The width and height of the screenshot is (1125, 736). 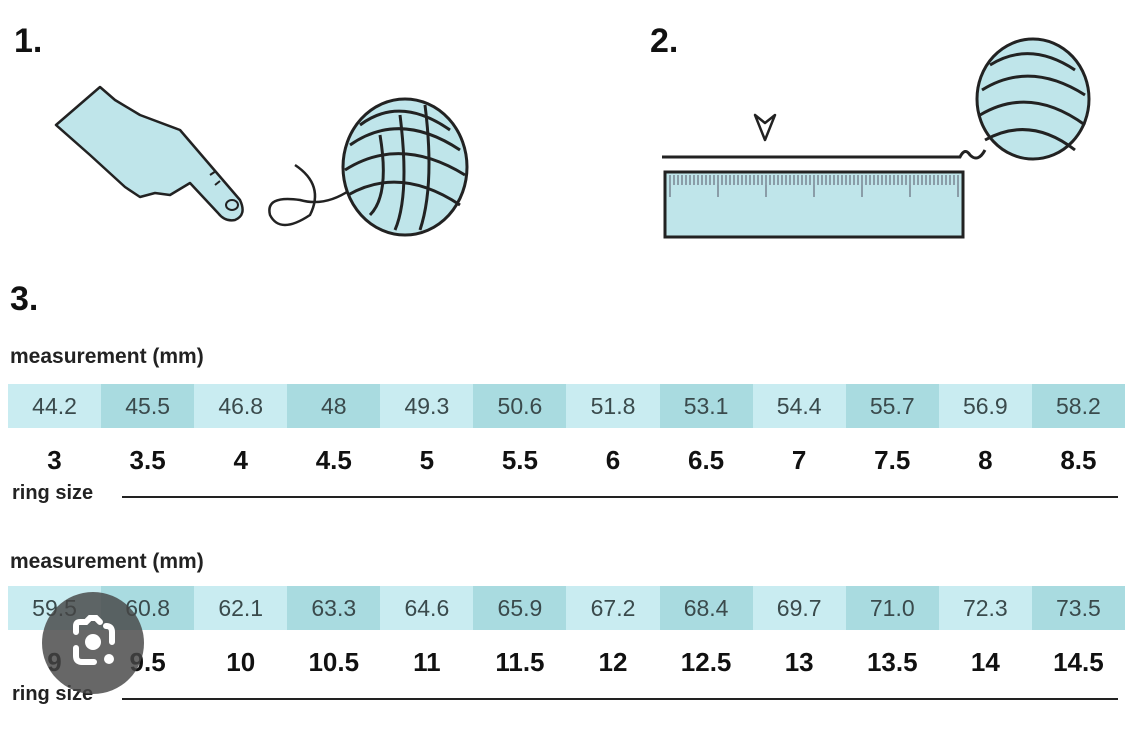 What do you see at coordinates (520, 662) in the screenshot?
I see `ring-size-cell: 11.5` at bounding box center [520, 662].